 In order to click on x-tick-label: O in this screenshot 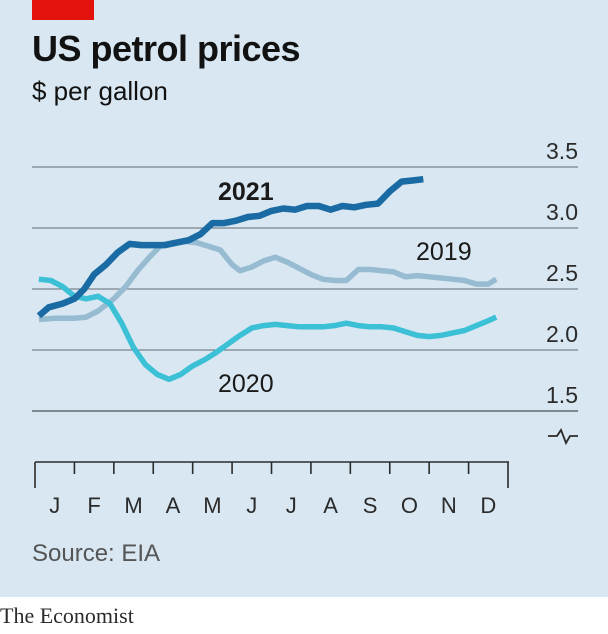, I will do `click(409, 505)`.